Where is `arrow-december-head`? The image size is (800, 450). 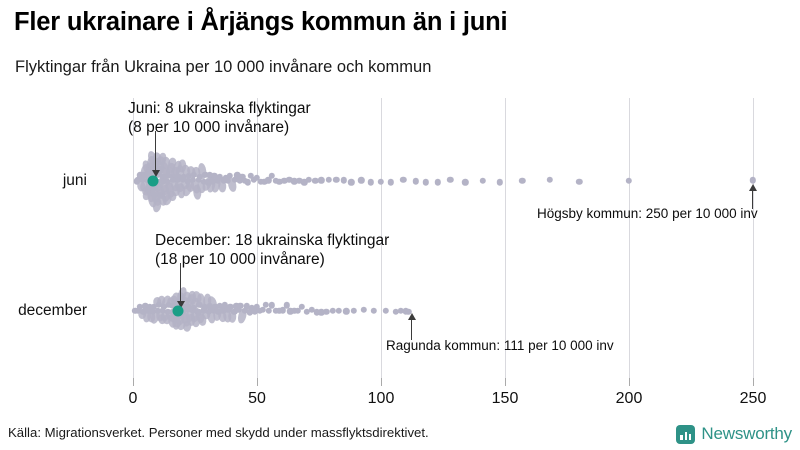
arrow-december-head is located at coordinates (180, 304).